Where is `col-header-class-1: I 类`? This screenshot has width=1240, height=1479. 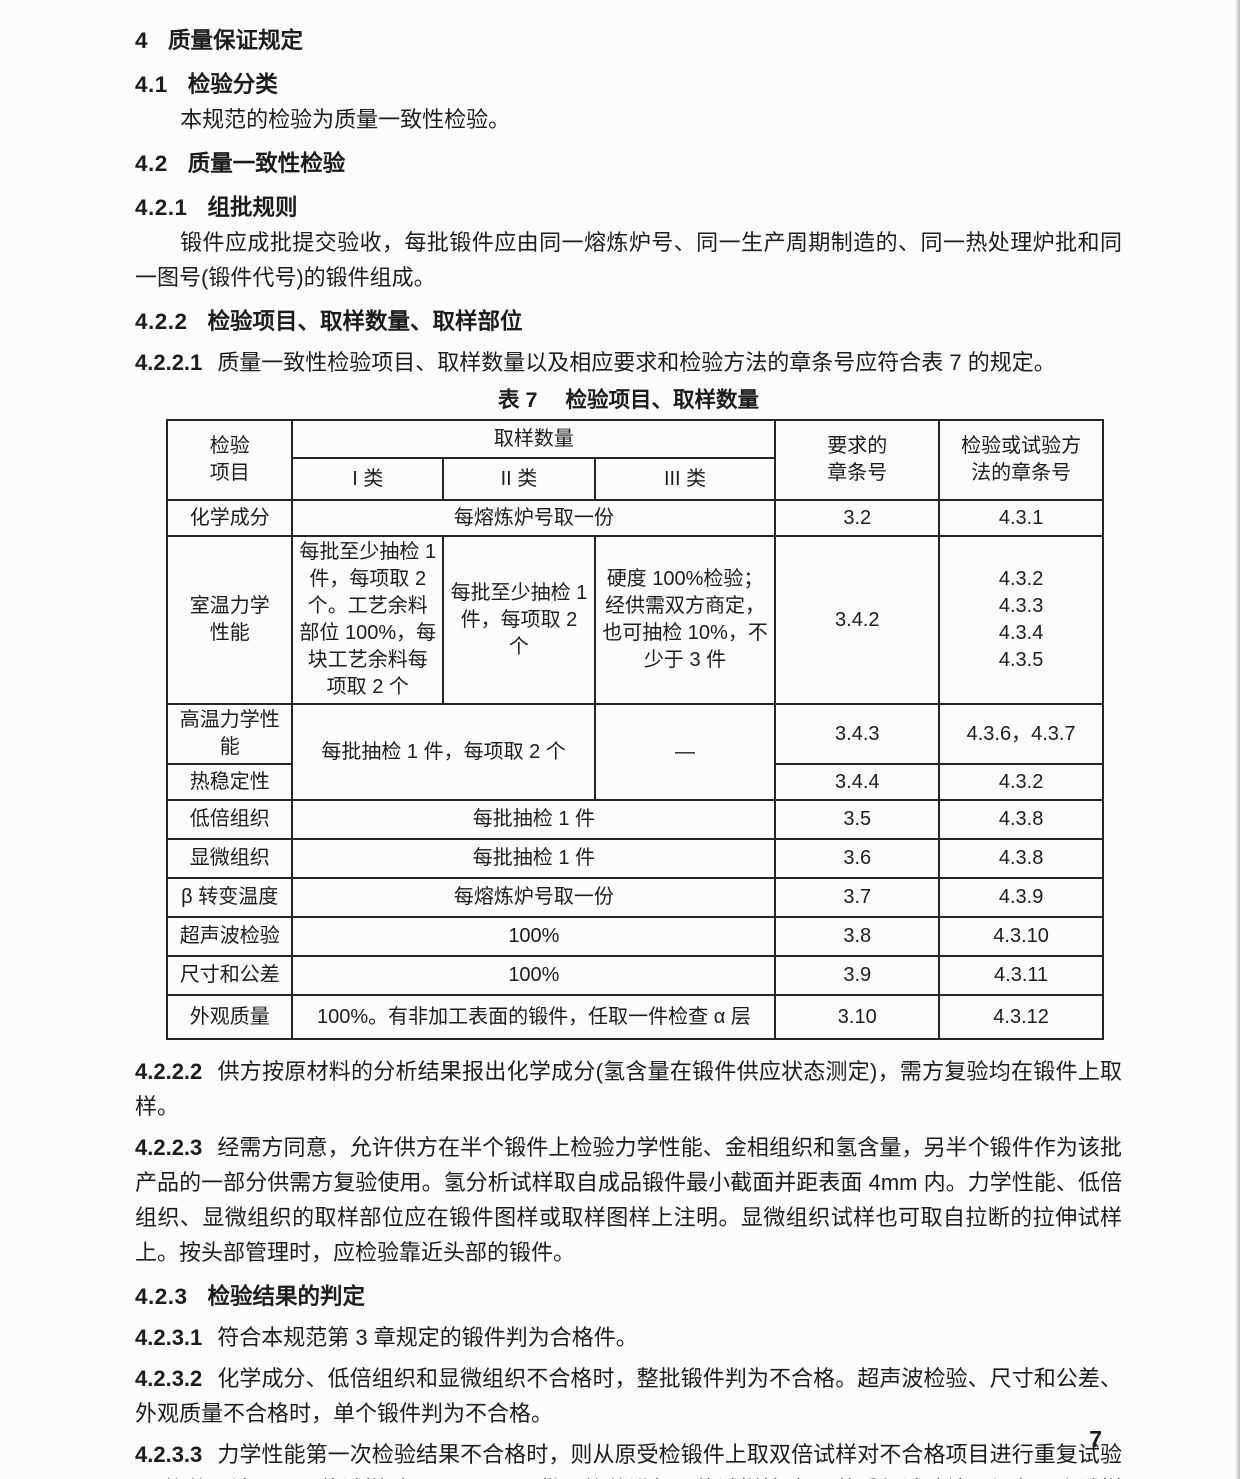 col-header-class-1: I 类 is located at coordinates (368, 479).